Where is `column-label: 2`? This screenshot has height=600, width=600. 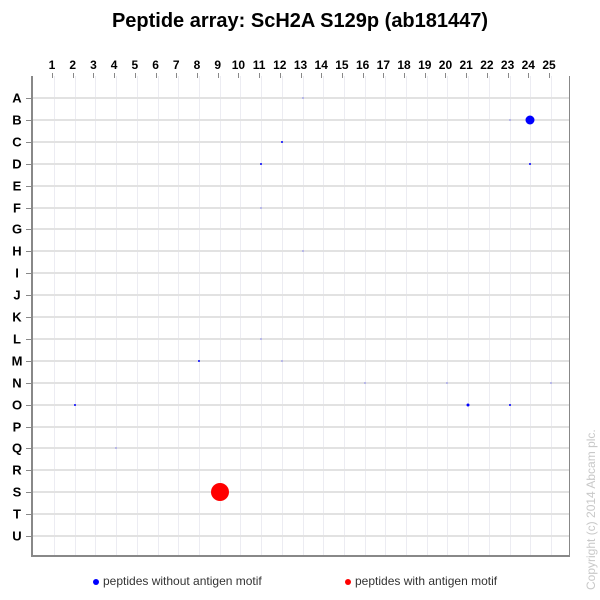 column-label: 2 is located at coordinates (73, 65).